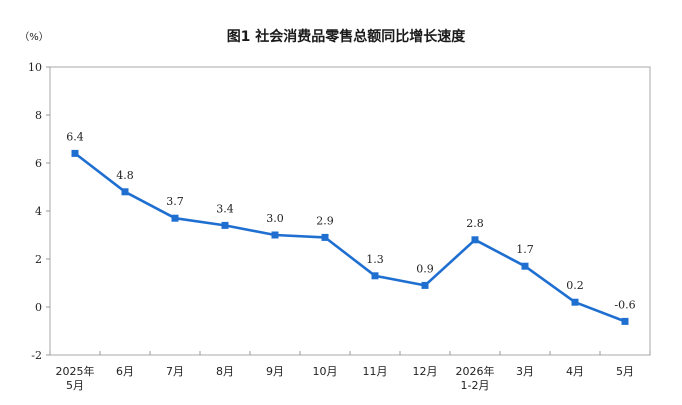  Describe the element at coordinates (475, 378) in the screenshot. I see `x-tick-label: 2026年 1-2月` at that location.